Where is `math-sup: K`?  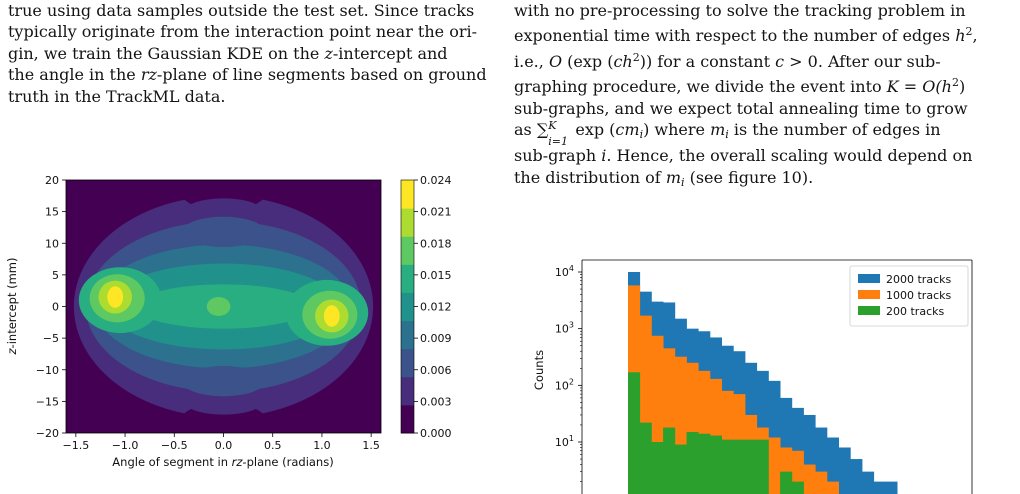
math-sup: K is located at coordinates (552, 126).